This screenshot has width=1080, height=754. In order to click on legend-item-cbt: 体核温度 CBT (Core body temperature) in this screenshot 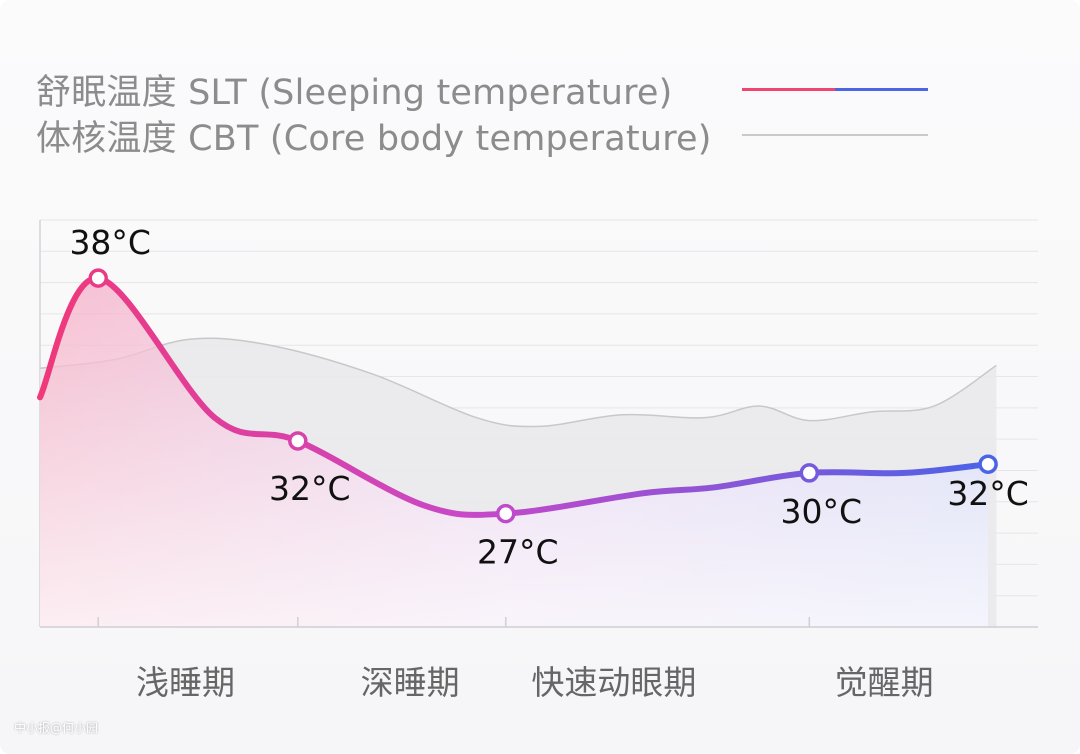, I will do `click(486, 135)`.